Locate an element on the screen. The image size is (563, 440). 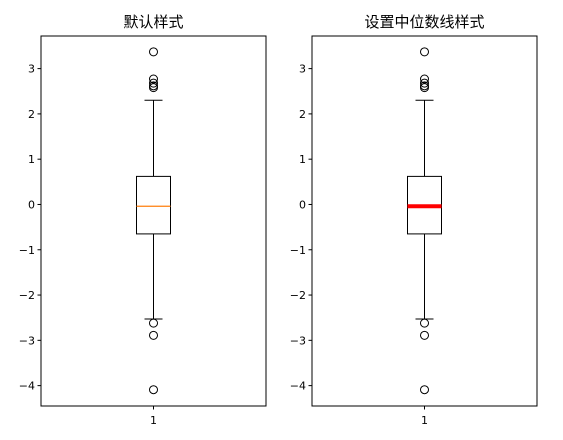
chart-title: 设置中位数线样式 is located at coordinates (424, 22).